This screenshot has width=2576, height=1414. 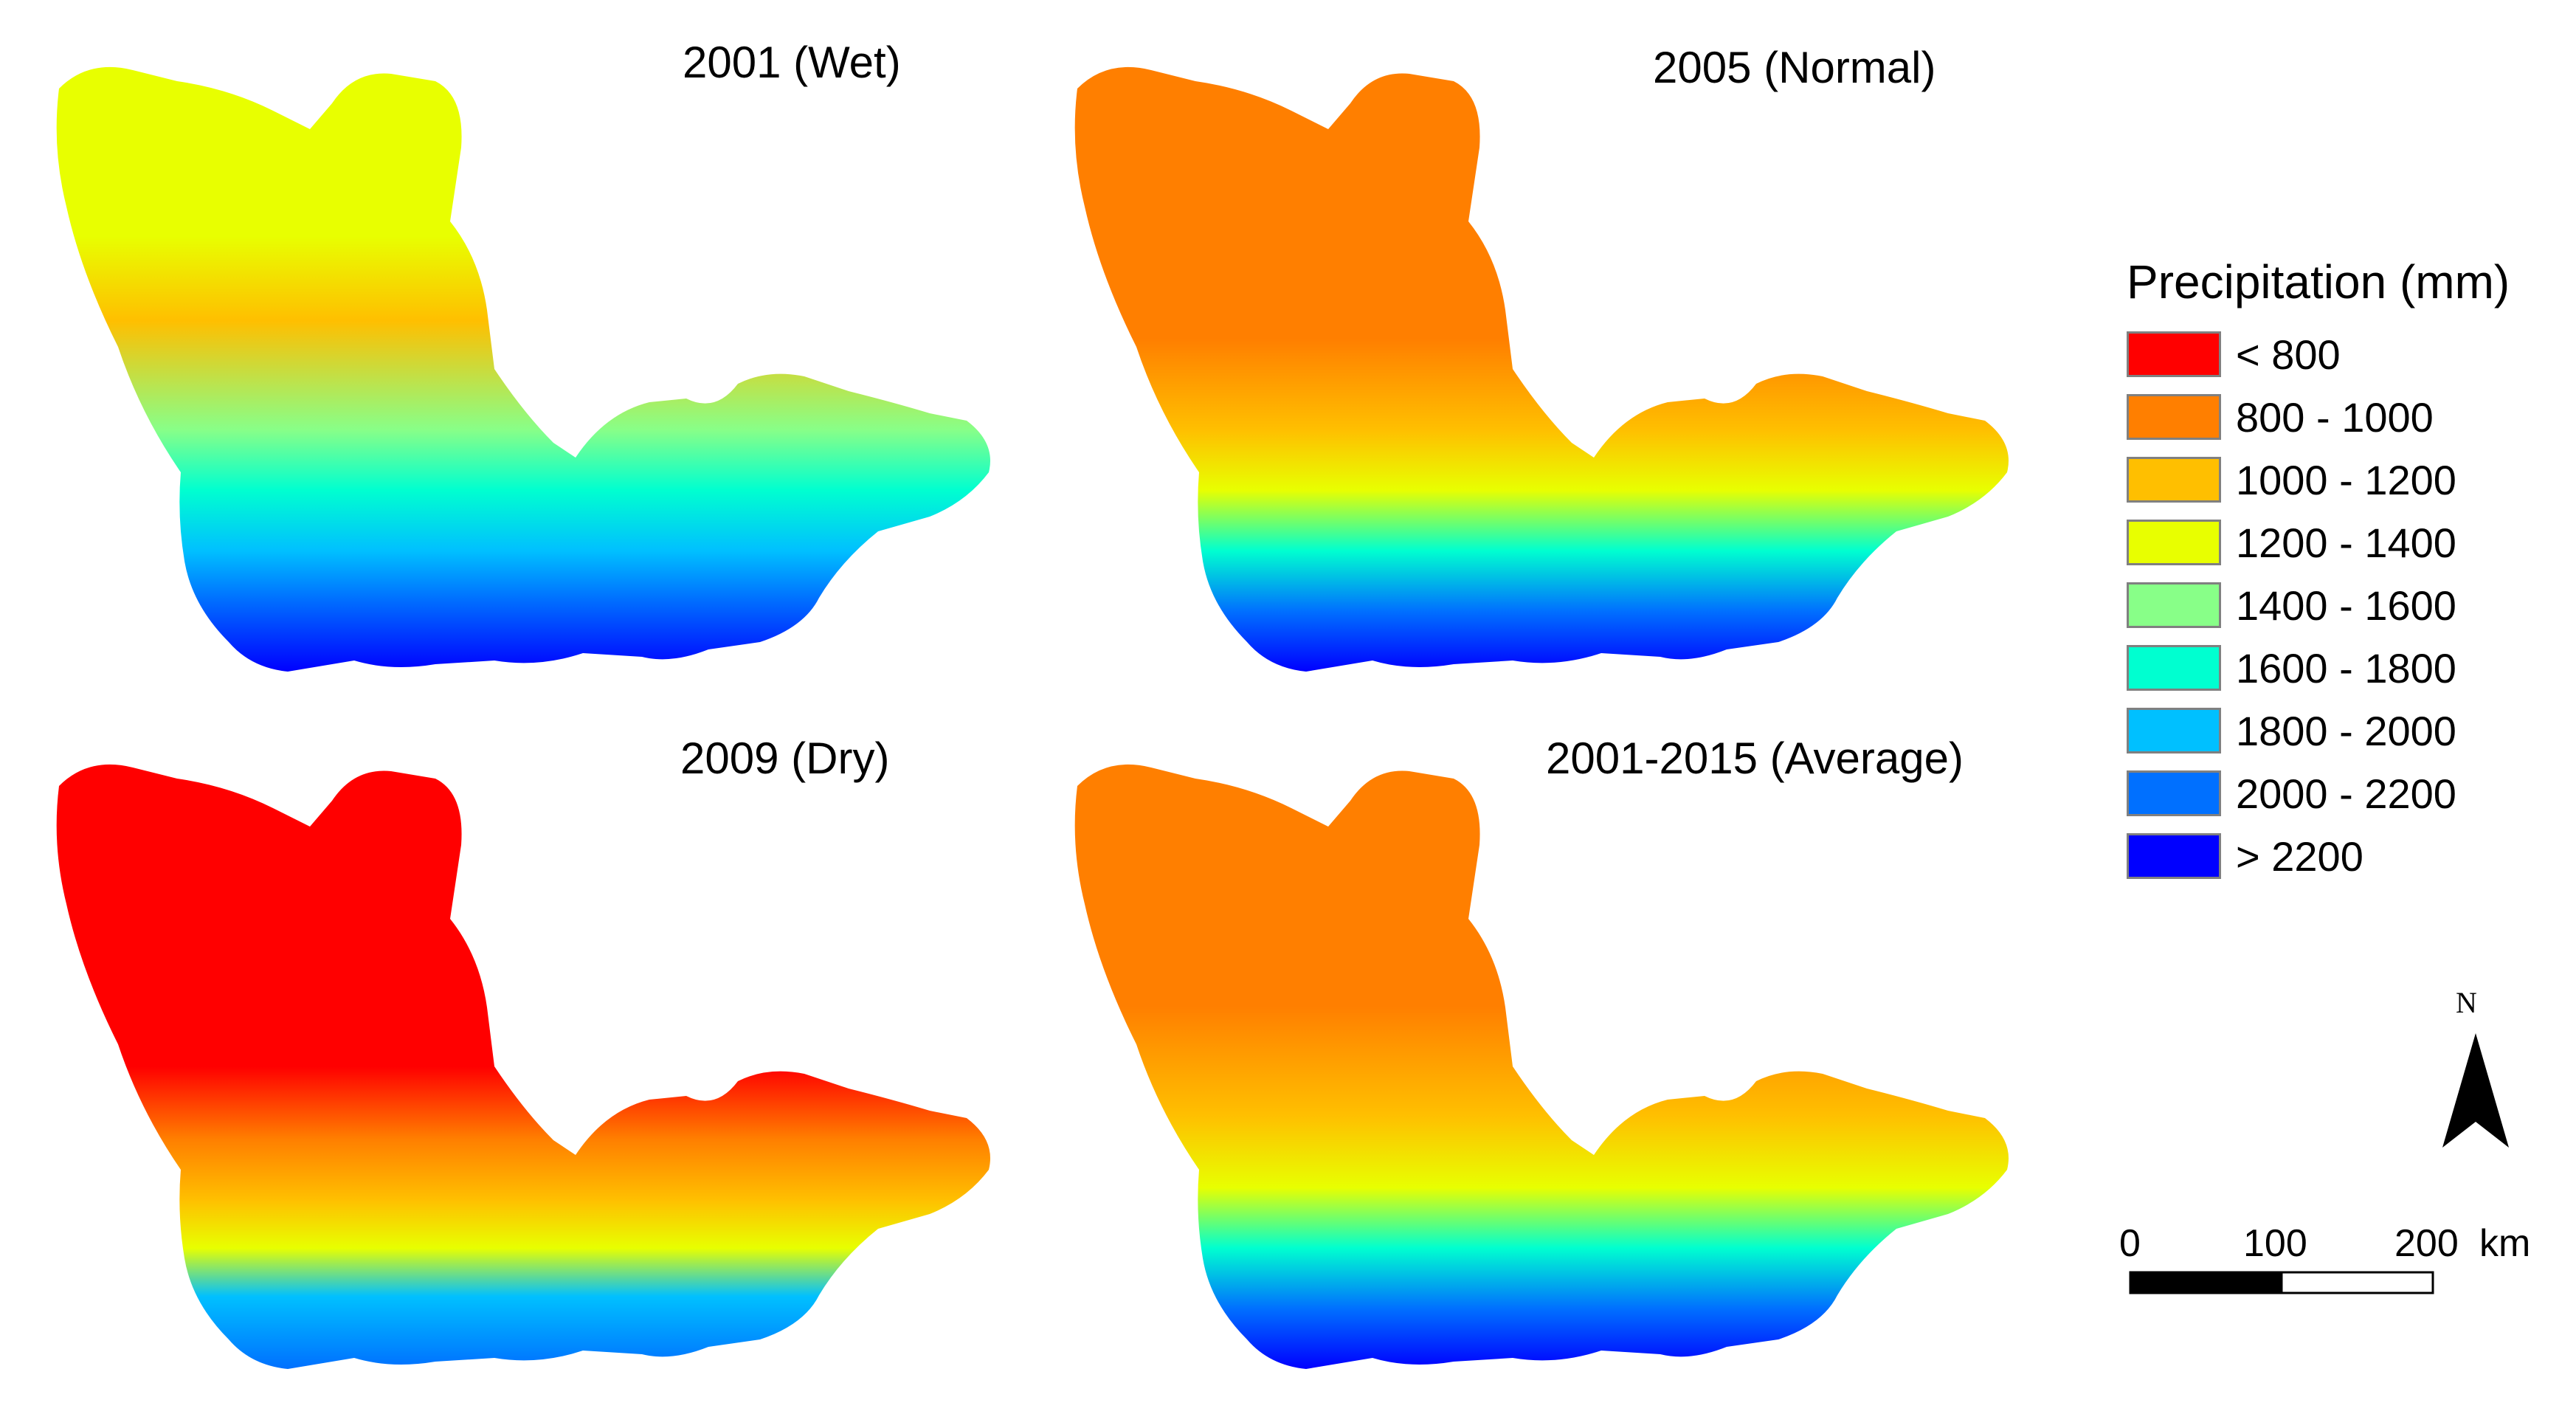 What do you see at coordinates (2475, 1090) in the screenshot?
I see `north-arrow-icon` at bounding box center [2475, 1090].